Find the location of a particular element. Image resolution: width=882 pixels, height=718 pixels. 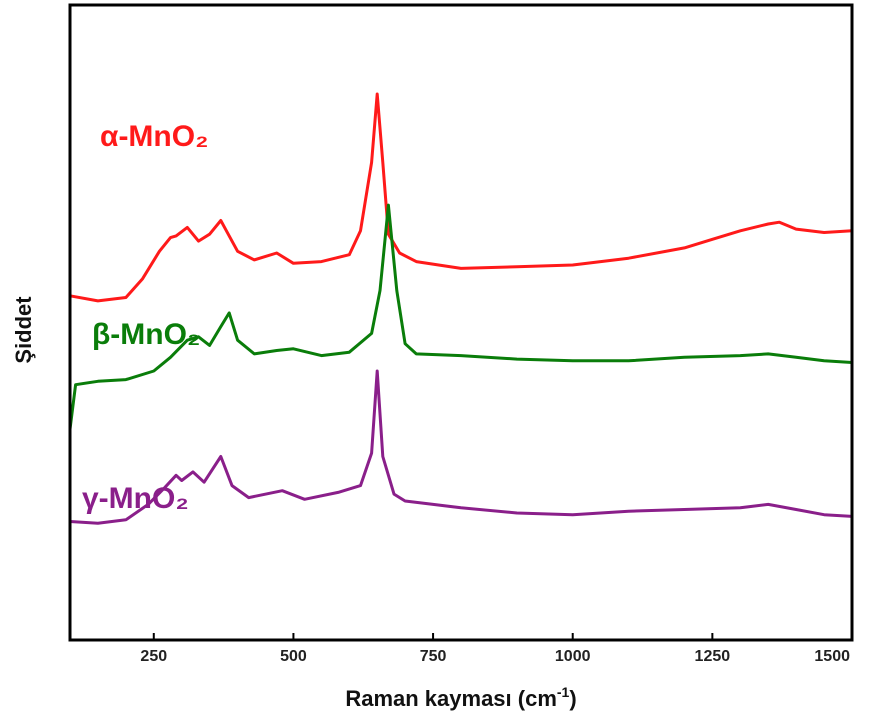

x-tick-label: 1250 is located at coordinates (713, 656).